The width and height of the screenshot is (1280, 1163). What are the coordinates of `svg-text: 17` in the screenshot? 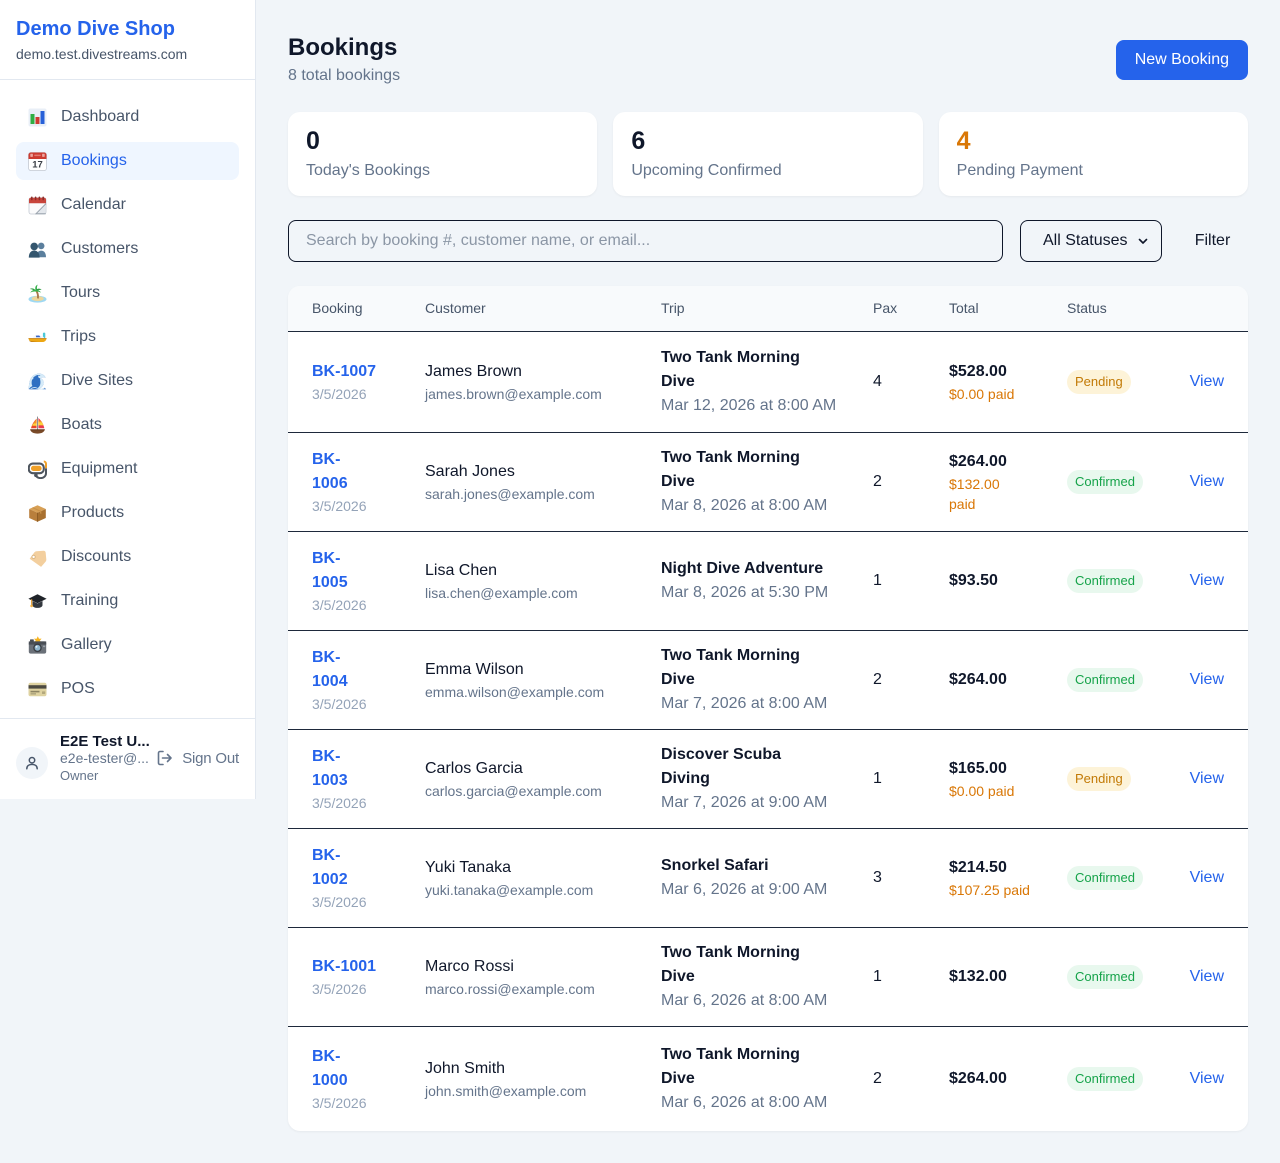 It's located at (37, 164).